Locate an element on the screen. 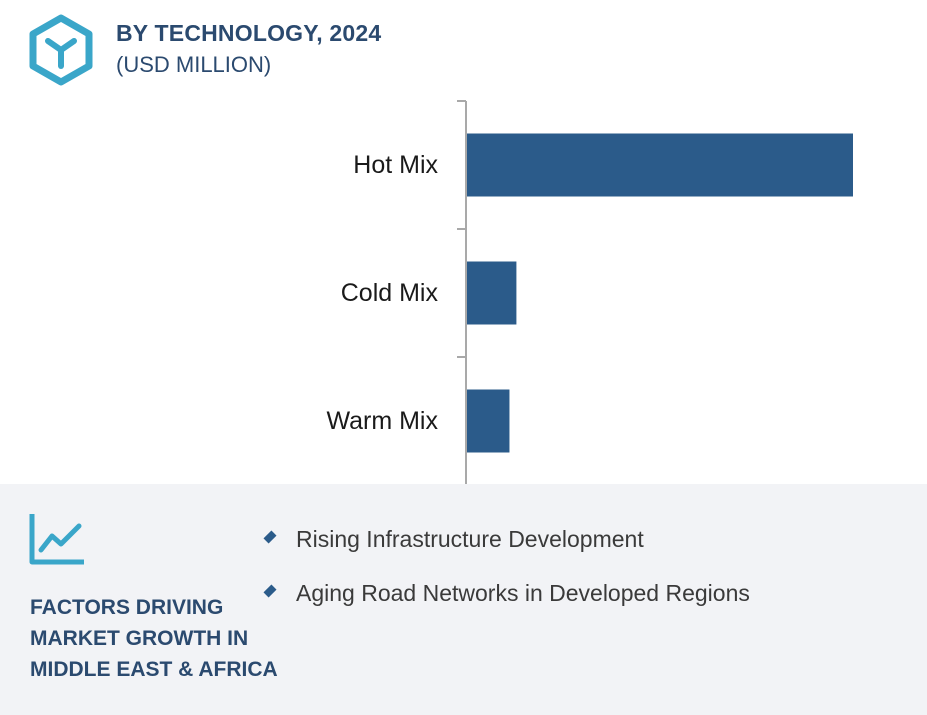 The width and height of the screenshot is (927, 715). factor-item: Aging Road Networks in Developed Regions is located at coordinates (506, 605).